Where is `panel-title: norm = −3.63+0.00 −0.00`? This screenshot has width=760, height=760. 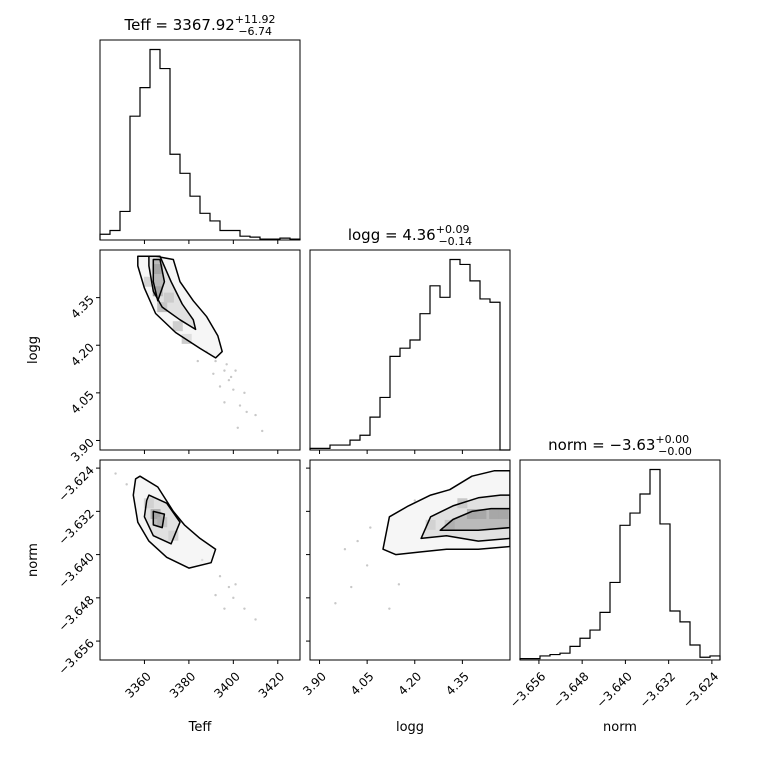 panel-title: norm = −3.63+0.00 −0.00 is located at coordinates (620, 445).